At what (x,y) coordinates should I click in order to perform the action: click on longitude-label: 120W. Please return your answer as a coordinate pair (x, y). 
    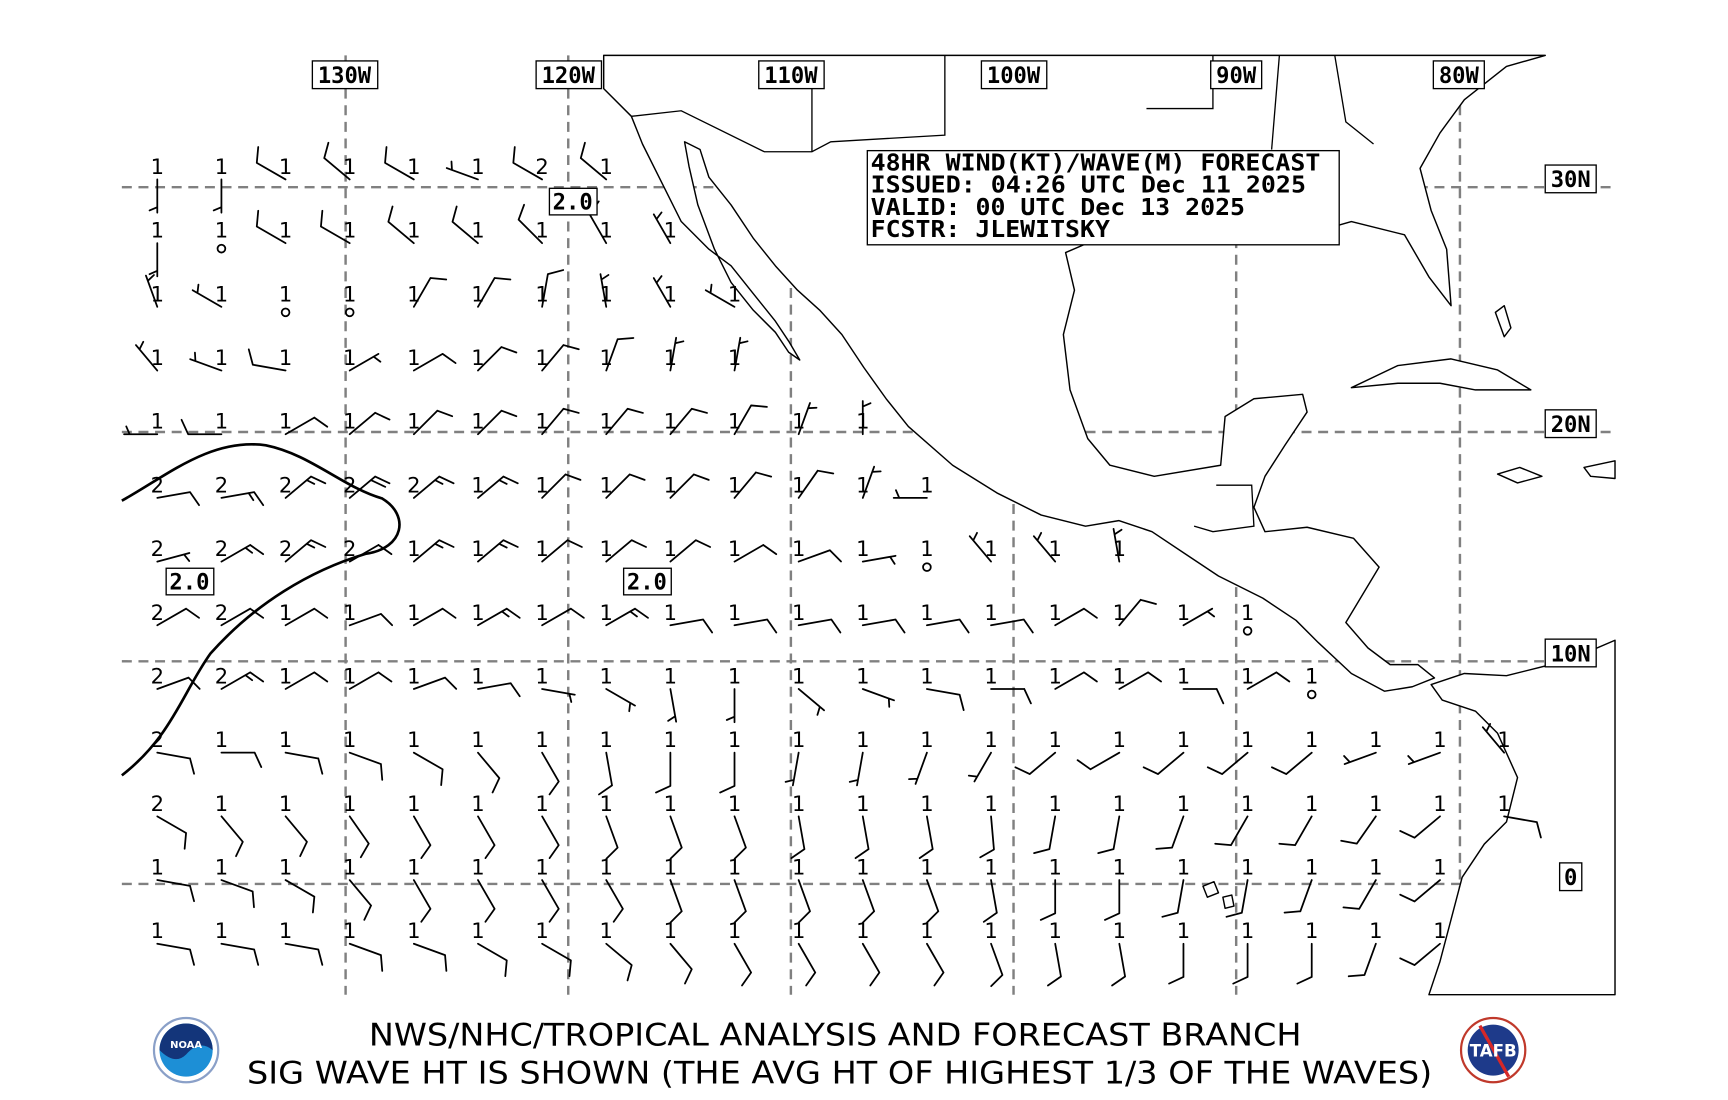
    Looking at the image, I should click on (569, 76).